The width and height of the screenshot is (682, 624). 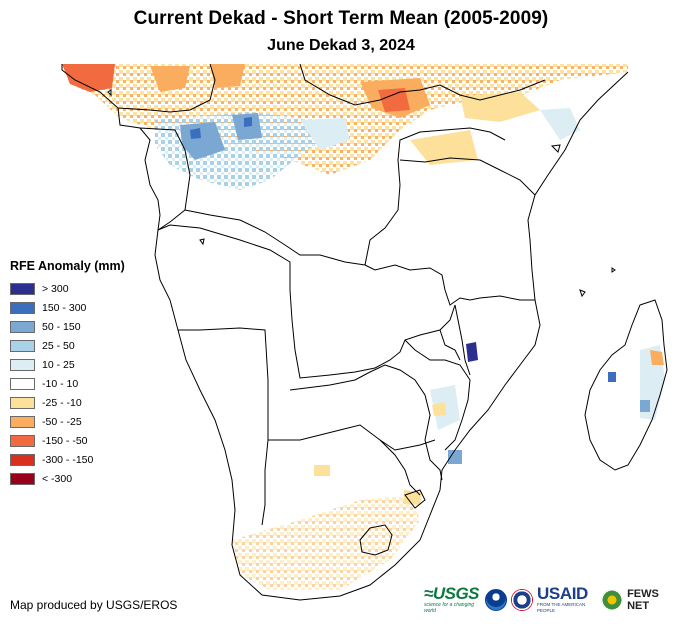 I want to click on legend-row: 50 - 150, so click(x=67, y=326).